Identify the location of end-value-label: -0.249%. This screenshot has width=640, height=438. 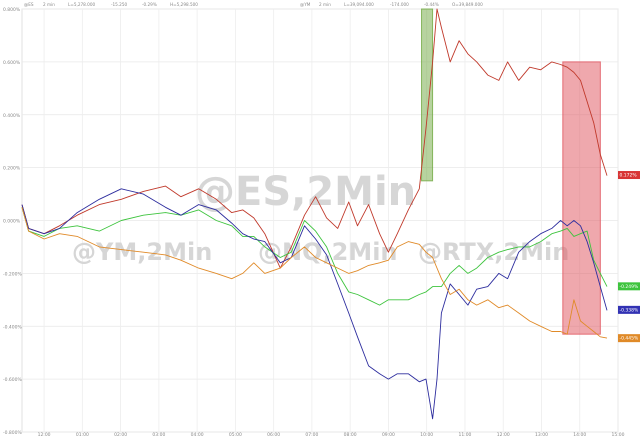
(630, 287).